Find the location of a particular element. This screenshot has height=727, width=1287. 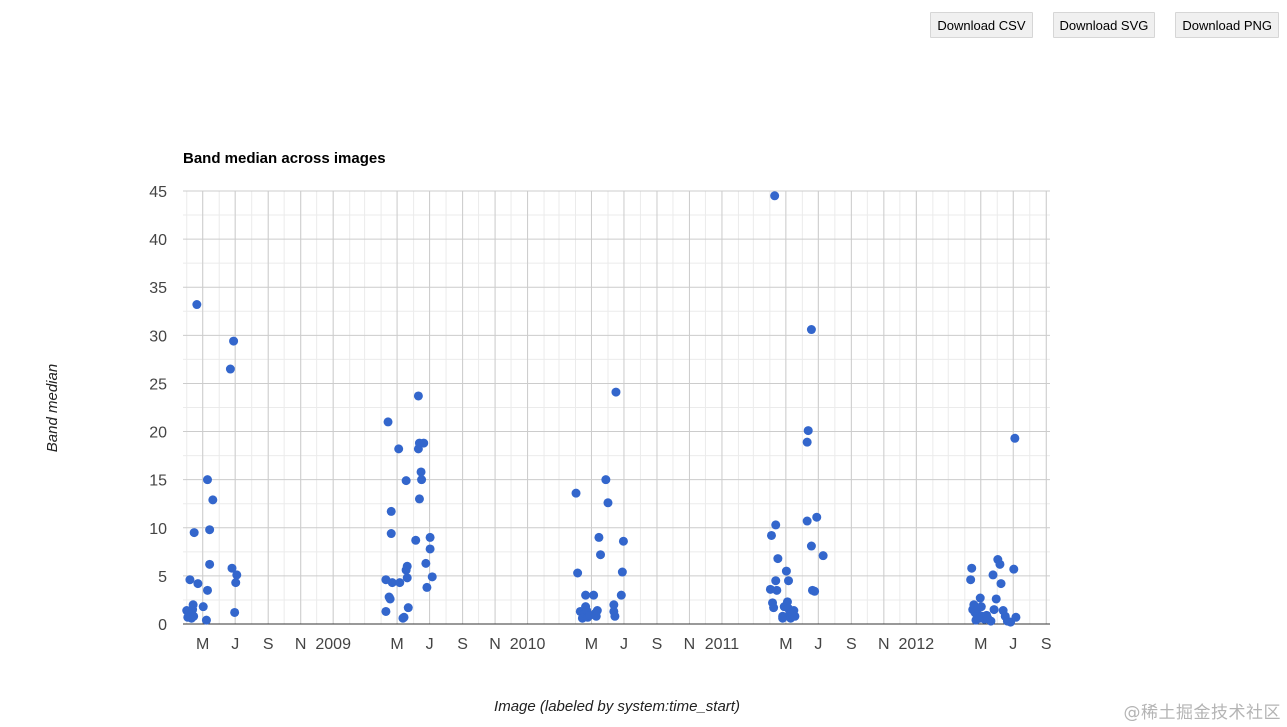

x-tick-label: S is located at coordinates (1046, 644).